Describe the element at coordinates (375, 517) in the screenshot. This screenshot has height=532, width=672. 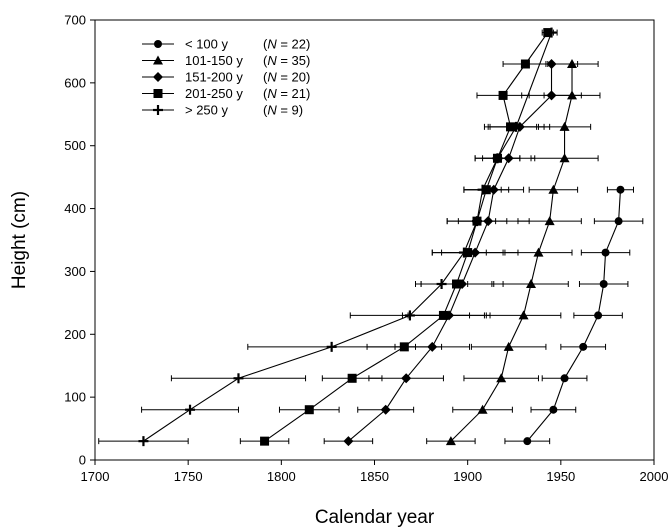
I see `x-axis-title: Calendar year` at that location.